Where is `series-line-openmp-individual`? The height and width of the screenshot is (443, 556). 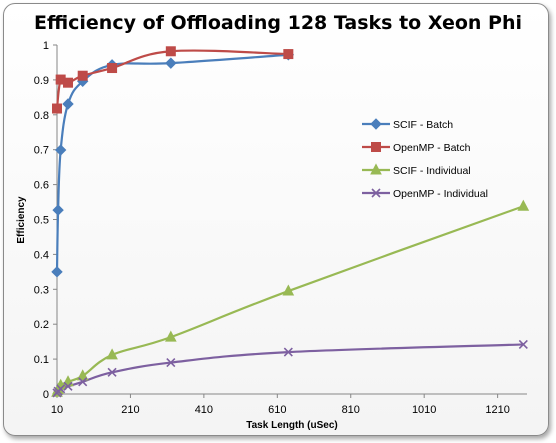
series-line-openmp-individual is located at coordinates (290, 368).